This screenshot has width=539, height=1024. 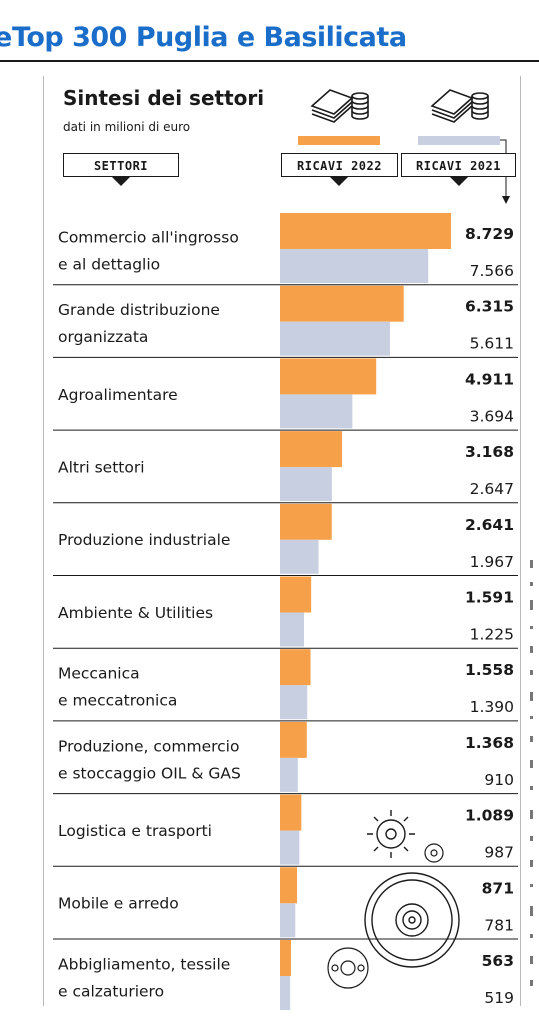 I want to click on category-label: Commercio all'ingrosso, so click(x=148, y=237).